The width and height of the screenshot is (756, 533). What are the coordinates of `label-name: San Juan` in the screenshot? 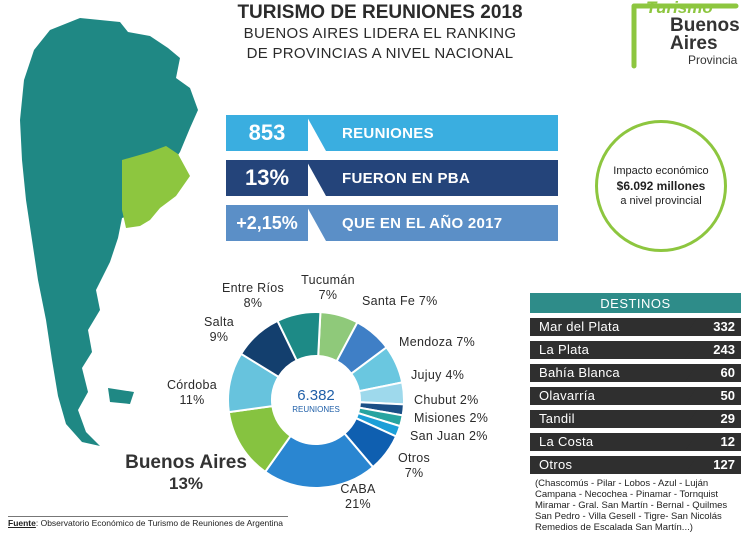 It's located at (438, 436).